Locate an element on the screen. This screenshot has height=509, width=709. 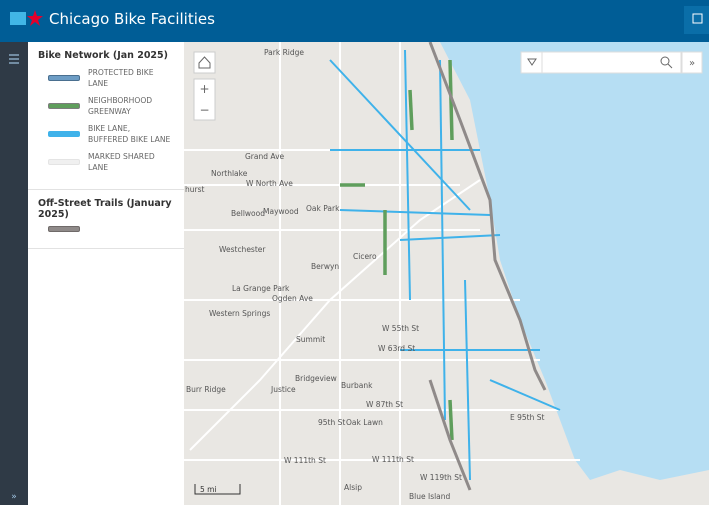
map-label: 95th St is located at coordinates (331, 422).